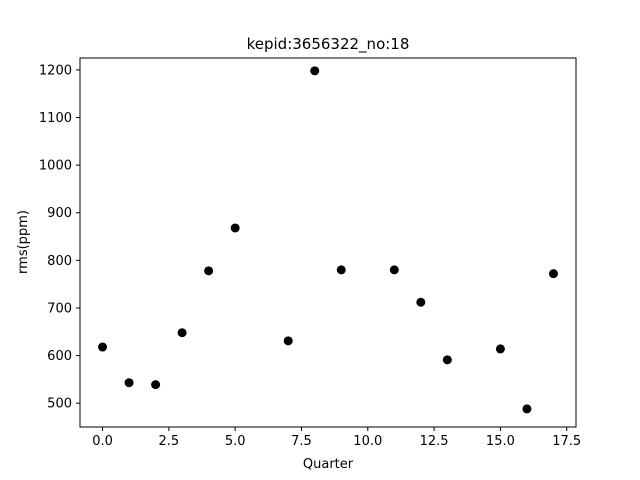 The width and height of the screenshot is (640, 480). I want to click on x-tick-label: 12.5, so click(434, 441).